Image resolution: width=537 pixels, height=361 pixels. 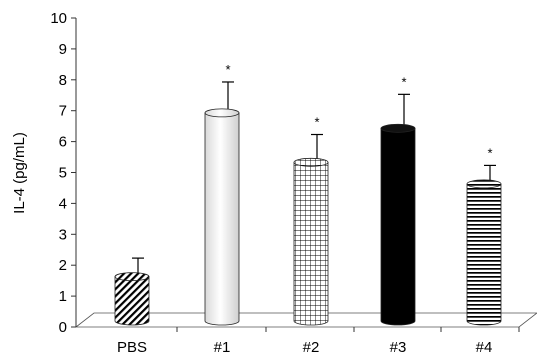 I want to click on x-category-label: #2, so click(x=311, y=347).